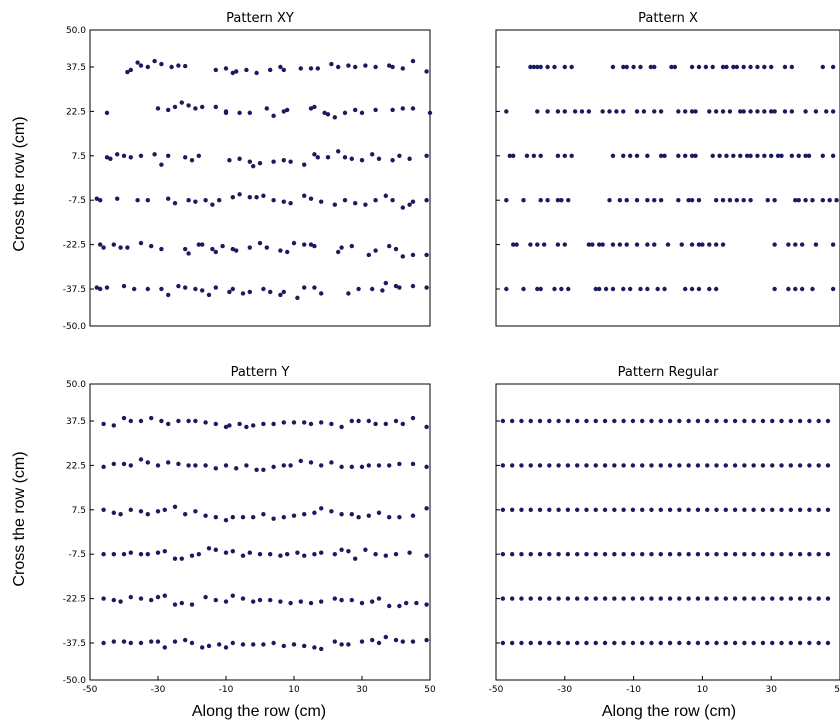  What do you see at coordinates (76, 31) in the screenshot?
I see `pattern-xy-ytick-label: 50.0` at bounding box center [76, 31].